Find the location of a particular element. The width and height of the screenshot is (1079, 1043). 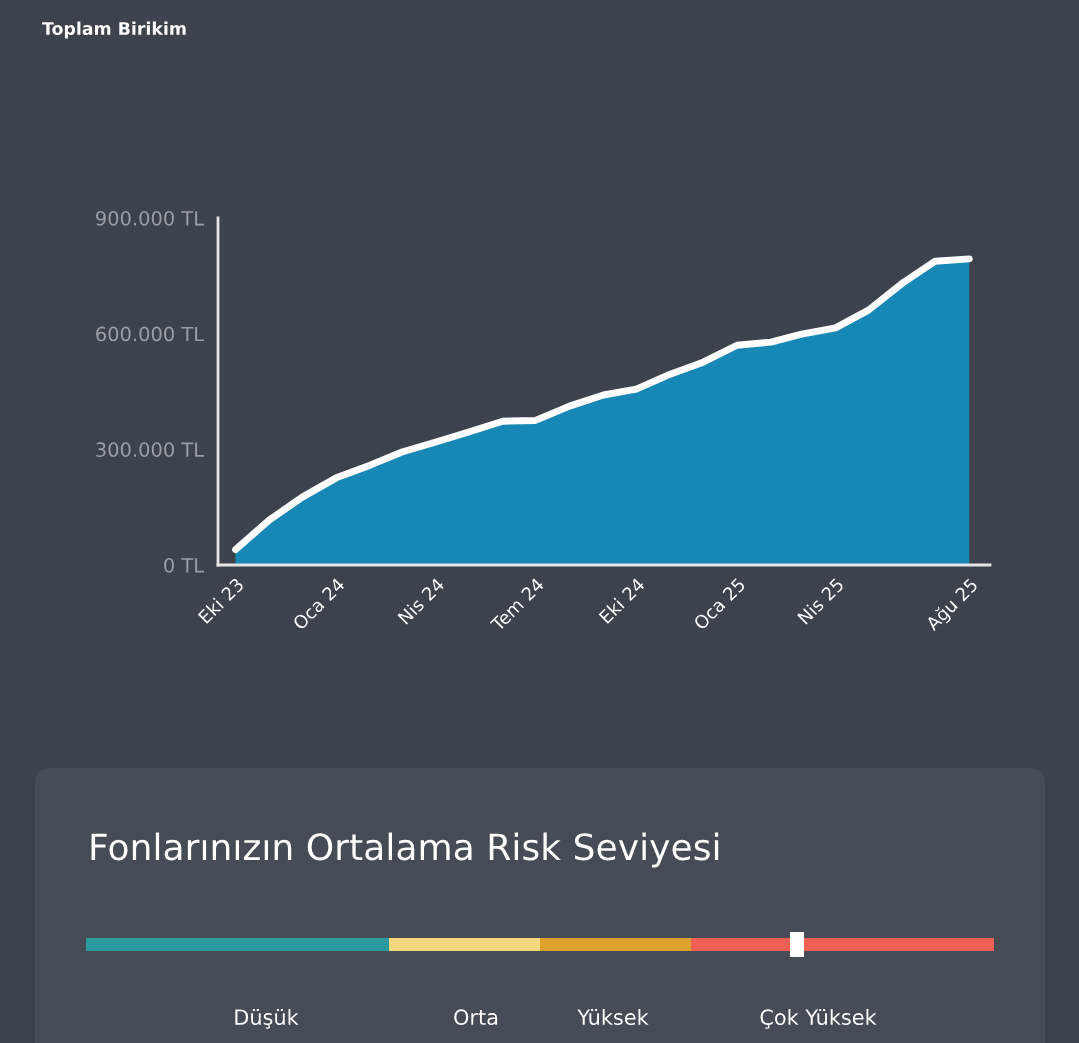

x-tick-label: Nis 25 is located at coordinates (820, 601).